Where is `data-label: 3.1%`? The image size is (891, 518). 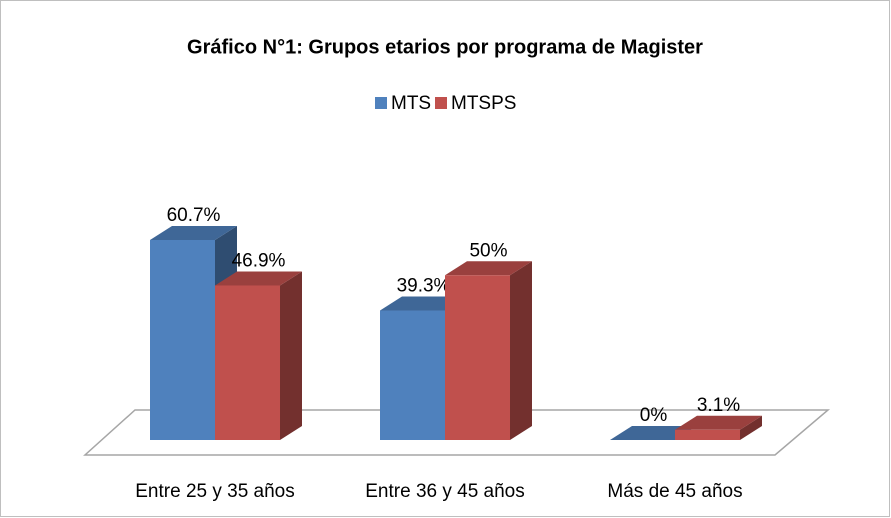 data-label: 3.1% is located at coordinates (718, 405).